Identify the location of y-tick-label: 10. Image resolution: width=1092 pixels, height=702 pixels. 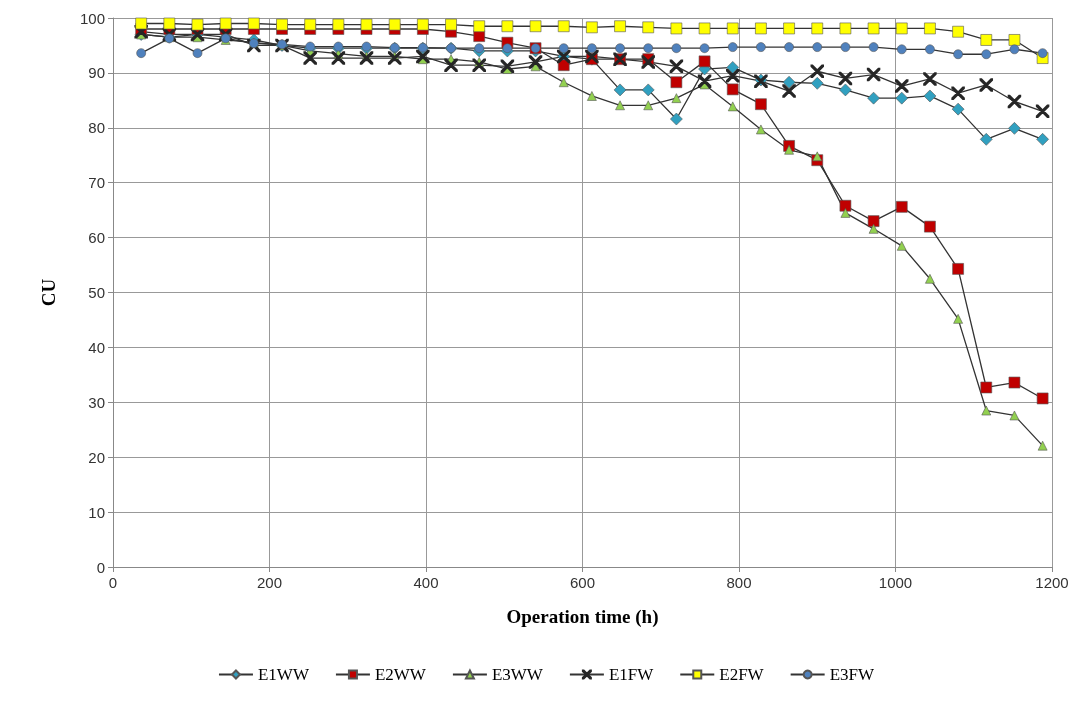
(96, 512).